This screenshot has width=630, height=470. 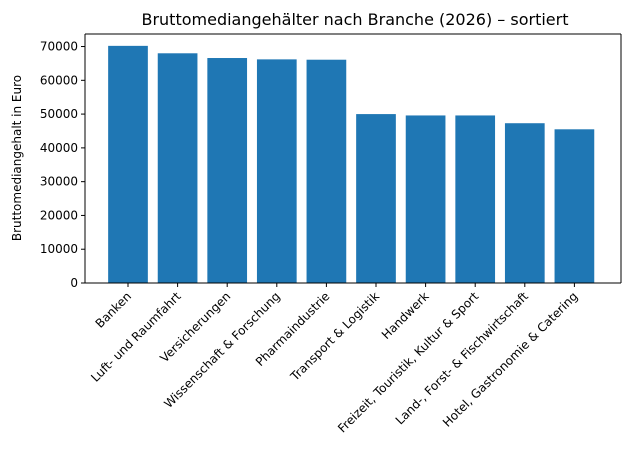 What do you see at coordinates (59, 47) in the screenshot?
I see `y-tick-label: 70000` at bounding box center [59, 47].